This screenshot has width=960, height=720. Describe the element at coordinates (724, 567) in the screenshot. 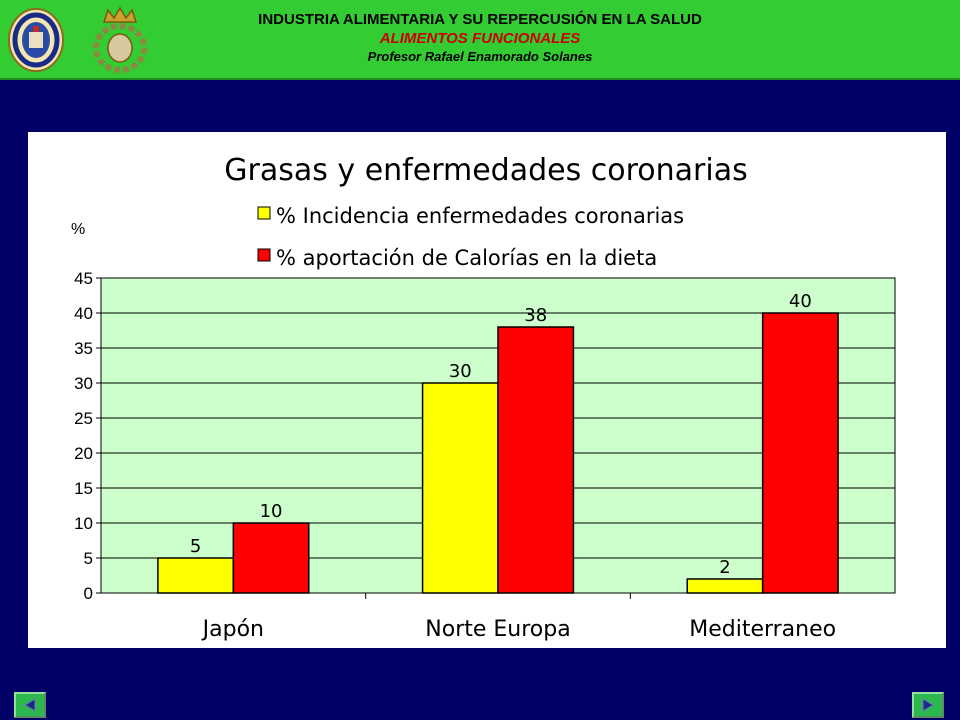

I see `data-label: 2` at that location.